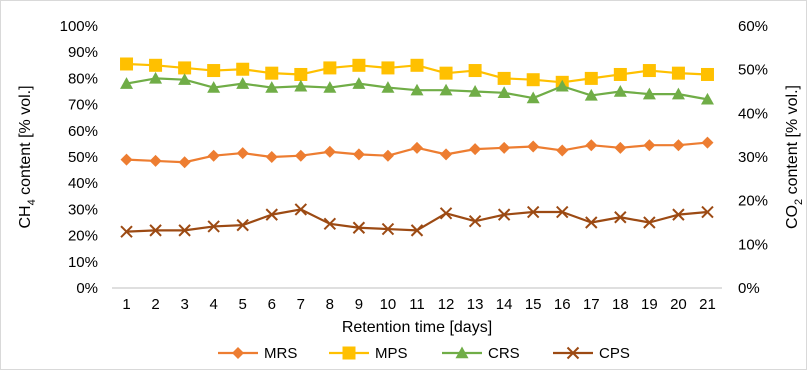  I want to click on legend-item-mrs: MRS, so click(257, 353).